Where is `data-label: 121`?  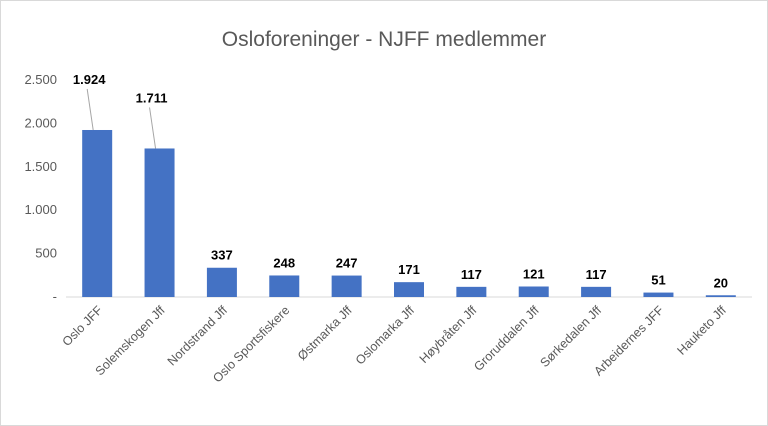 data-label: 121 is located at coordinates (534, 273).